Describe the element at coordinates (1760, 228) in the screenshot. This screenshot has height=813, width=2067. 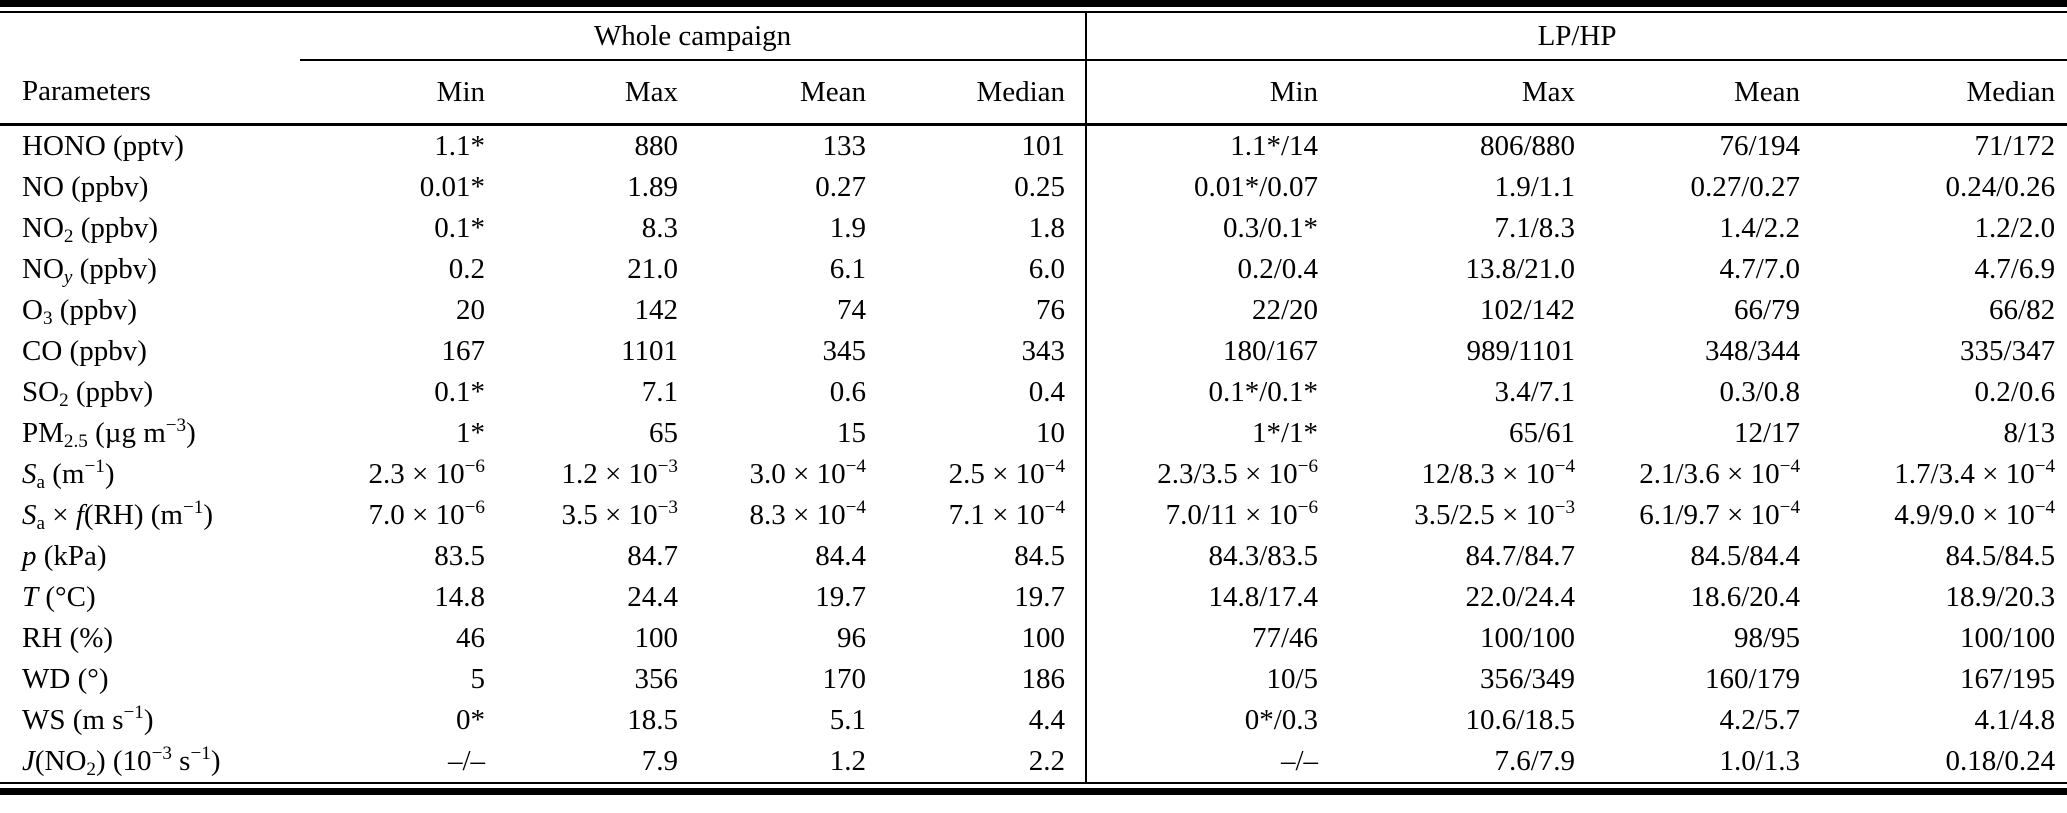
I see `lphp-mean-value: 1.4/2.2` at that location.